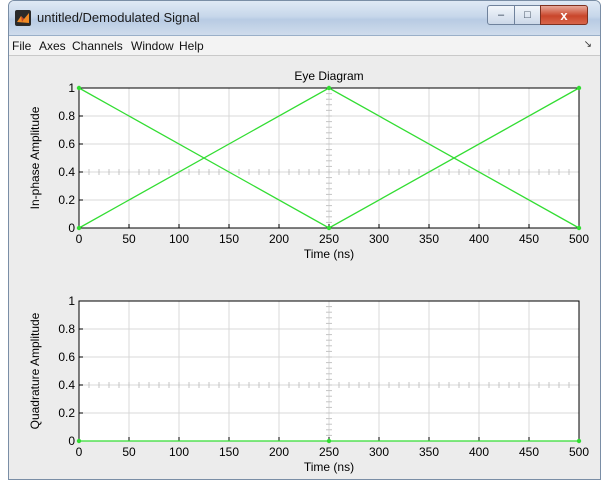 The image size is (609, 486). I want to click on minimize-button: –, so click(501, 15).